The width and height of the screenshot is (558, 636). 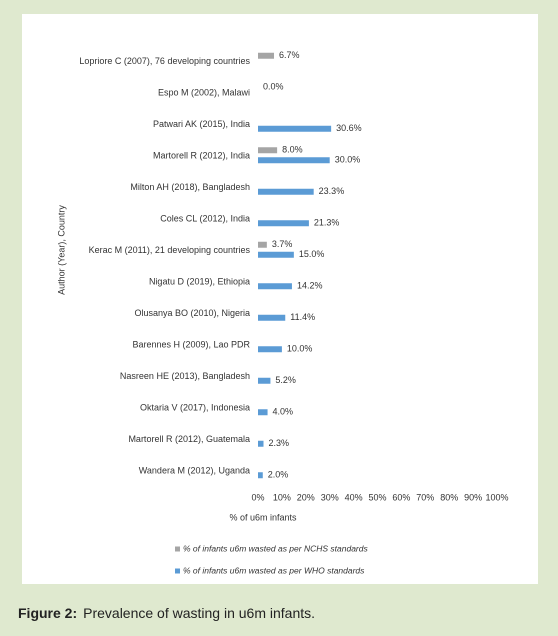 I want to click on value-label: 10.0%, so click(x=300, y=349).